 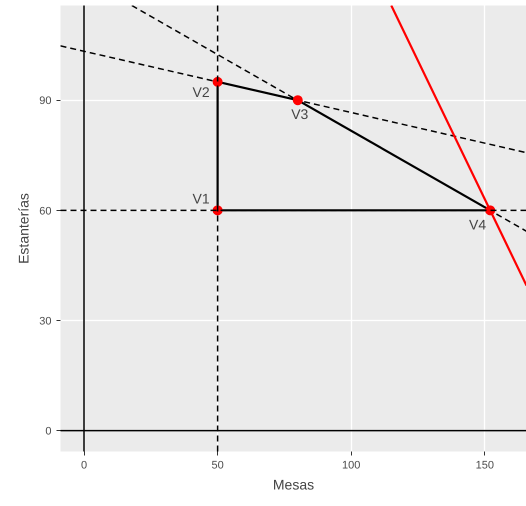 I want to click on x-axis-title: Mesas, so click(x=293, y=484).